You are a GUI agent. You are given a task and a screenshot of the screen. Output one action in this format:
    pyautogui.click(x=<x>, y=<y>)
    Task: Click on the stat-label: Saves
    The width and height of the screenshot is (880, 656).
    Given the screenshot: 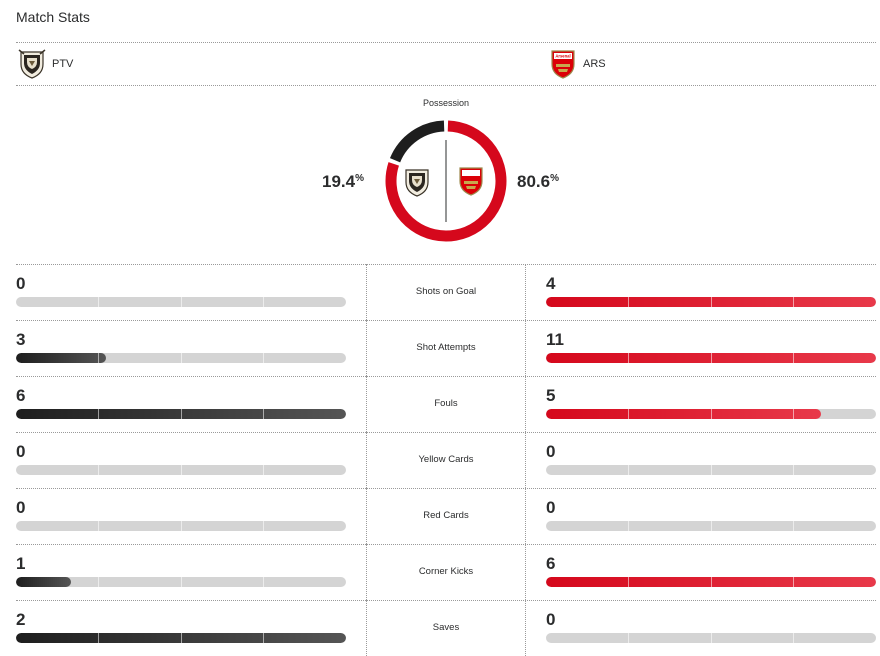 What is the action you would take?
    pyautogui.click(x=446, y=627)
    